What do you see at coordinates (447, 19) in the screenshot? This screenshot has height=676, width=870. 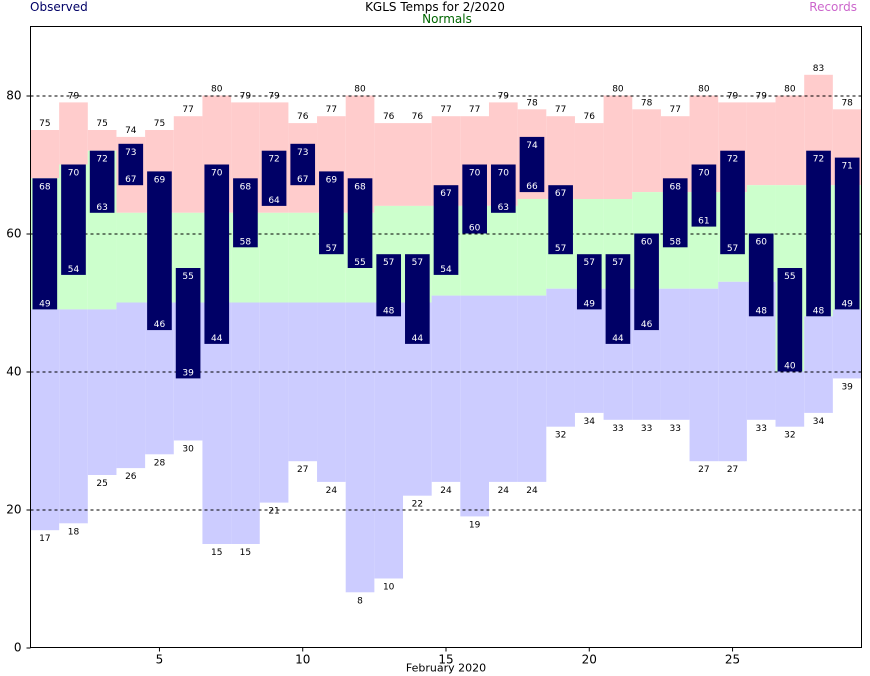 I see `normals-legend: Normals` at bounding box center [447, 19].